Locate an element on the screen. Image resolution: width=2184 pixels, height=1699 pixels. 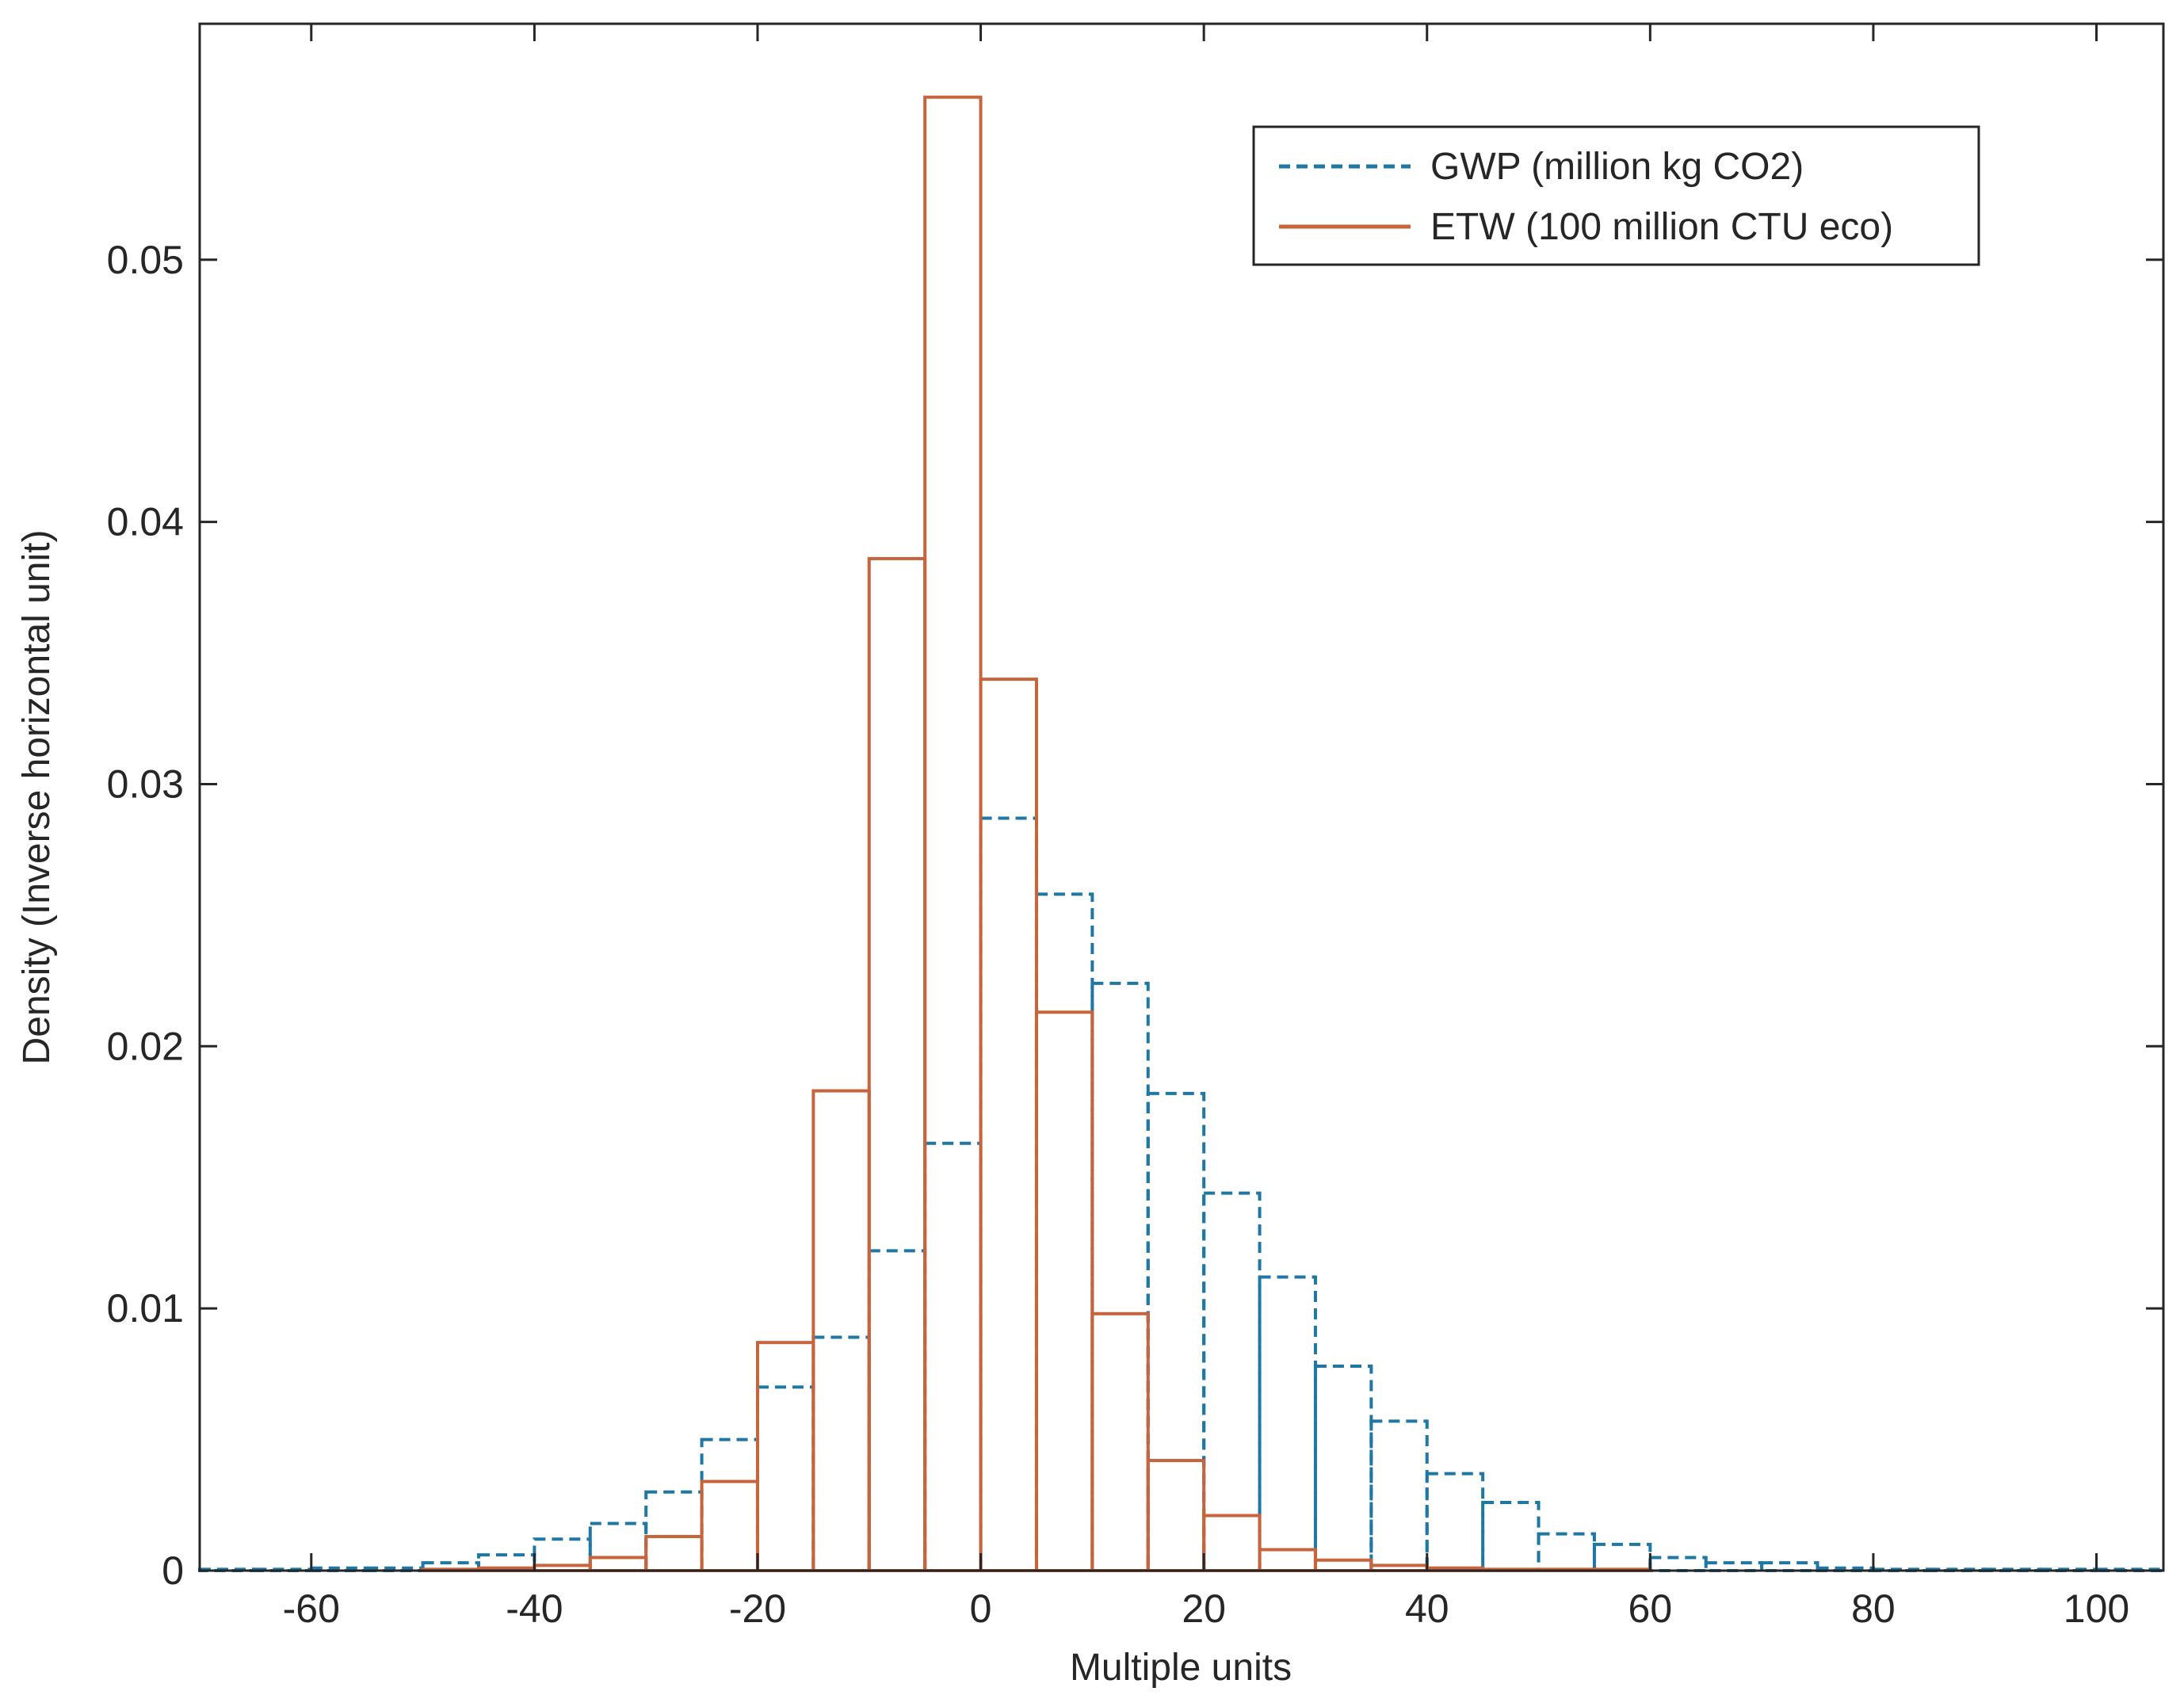
x-tick-label: 40 is located at coordinates (1427, 1608).